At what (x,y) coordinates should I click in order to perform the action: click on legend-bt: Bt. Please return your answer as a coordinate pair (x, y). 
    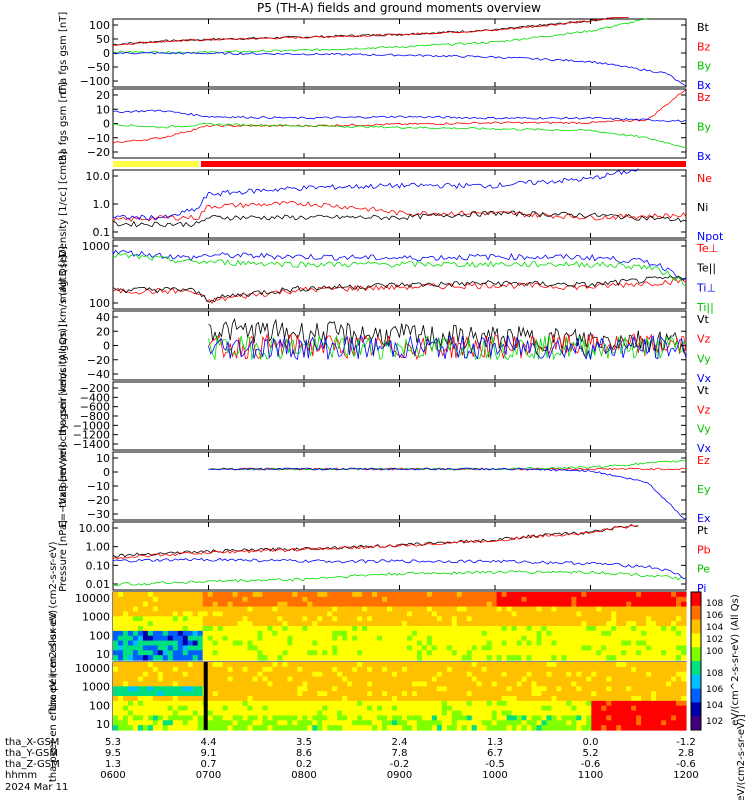
    Looking at the image, I should click on (703, 27).